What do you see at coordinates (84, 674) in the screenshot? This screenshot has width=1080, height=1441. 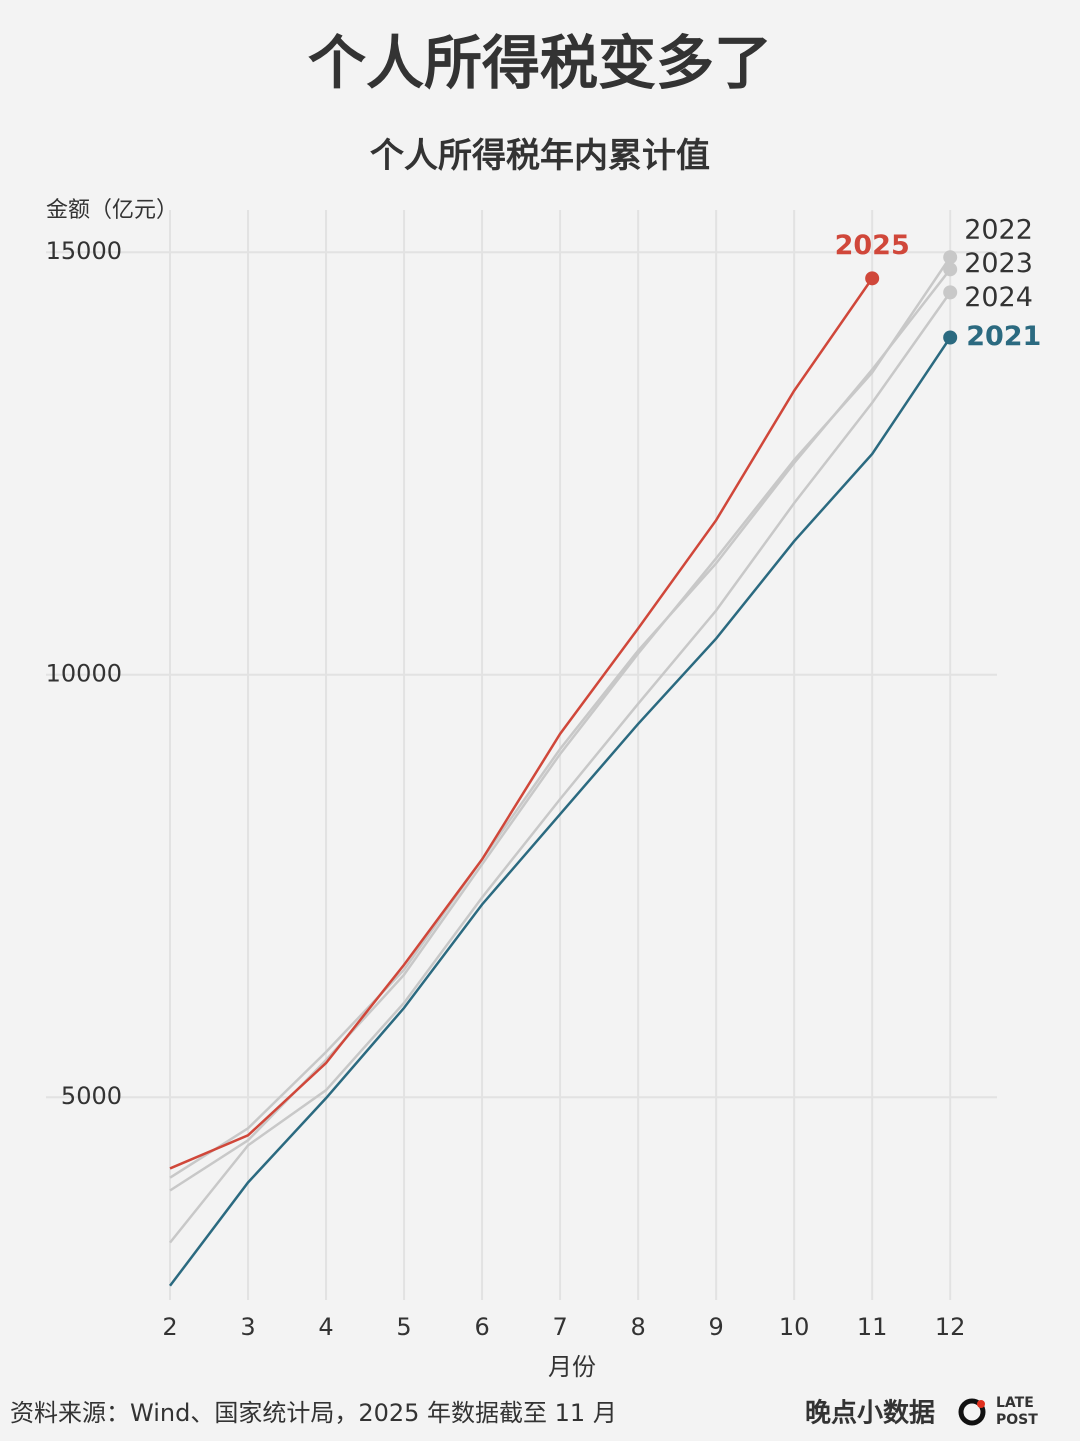 I see `y-tick-label: 10000` at bounding box center [84, 674].